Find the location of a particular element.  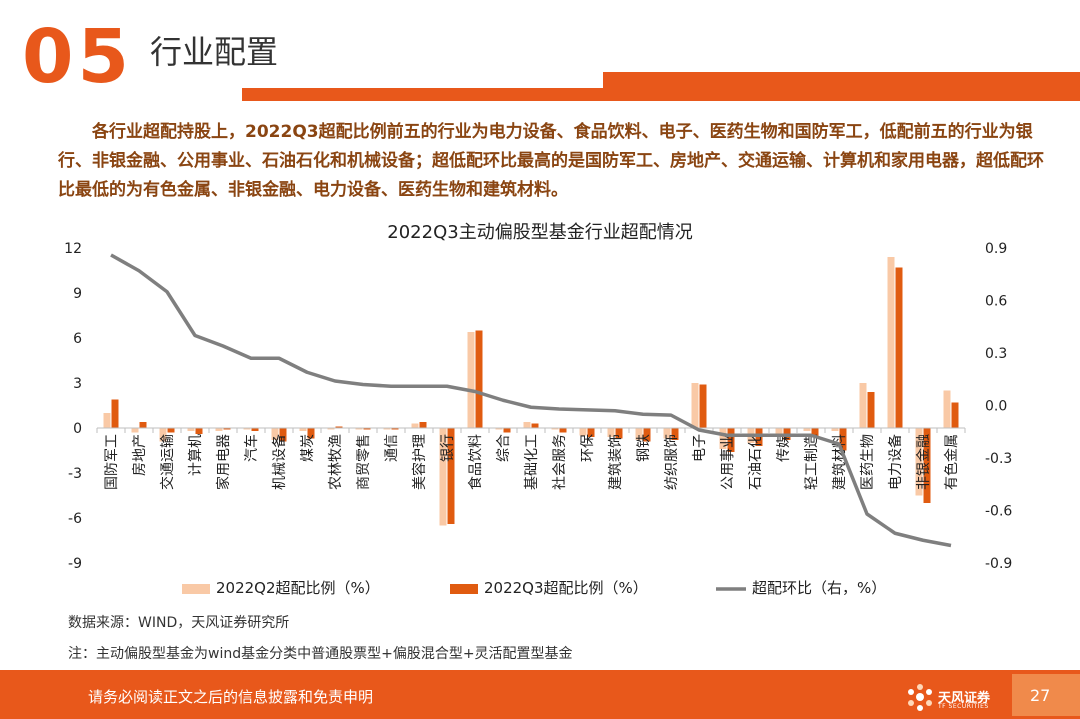

y-right-tick-label: -0.9 is located at coordinates (998, 564).